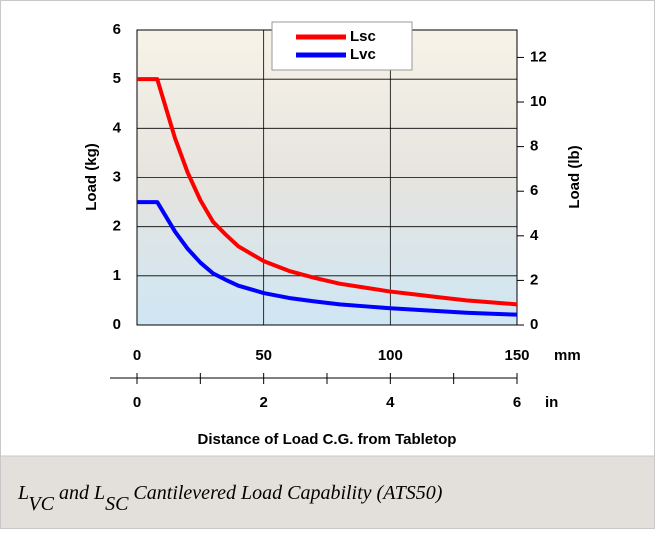 Image resolution: width=655 pixels, height=534 pixels. I want to click on legend-label: Lsc, so click(363, 36).